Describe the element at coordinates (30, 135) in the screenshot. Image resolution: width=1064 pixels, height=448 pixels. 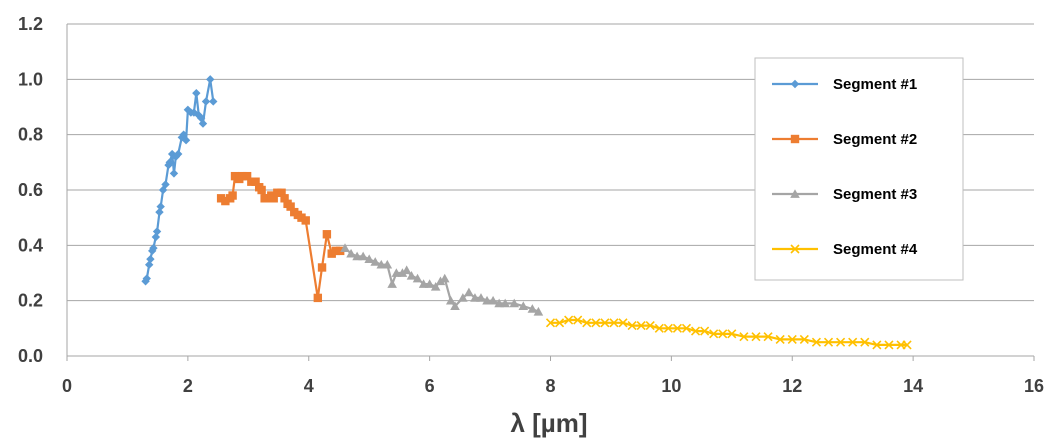
I see `y-tick-label: 0.8` at that location.